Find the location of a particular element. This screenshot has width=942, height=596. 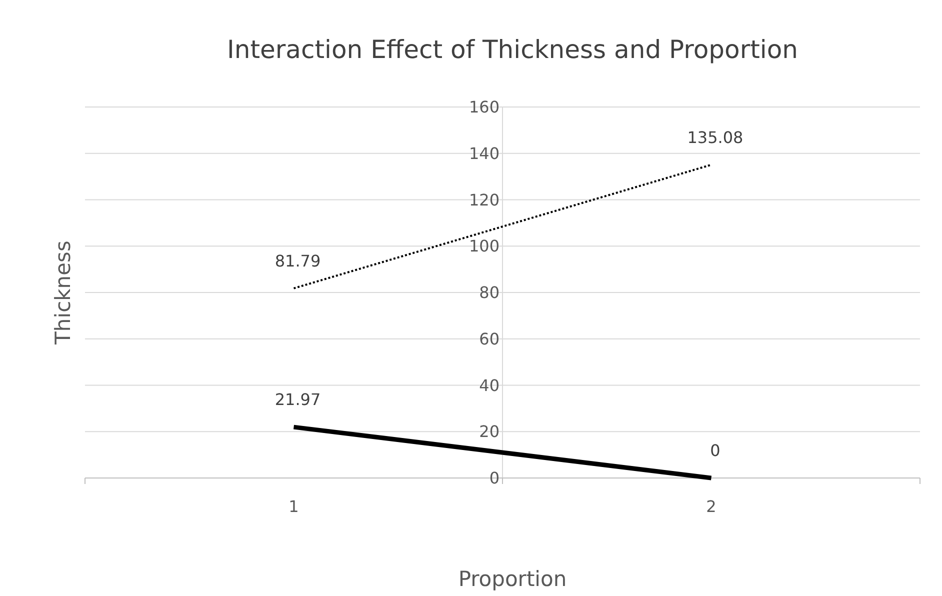

chart-title: Interaction Effect of Thickness and Proportion is located at coordinates (512, 49).